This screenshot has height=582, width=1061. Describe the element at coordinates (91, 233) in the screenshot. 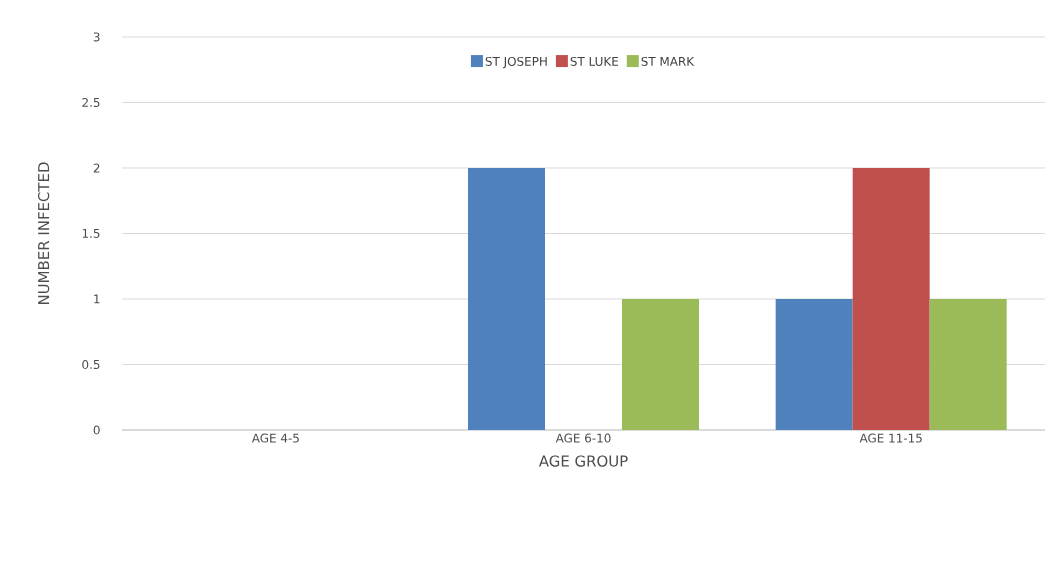

I see `y-tick-label: 1.5` at that location.